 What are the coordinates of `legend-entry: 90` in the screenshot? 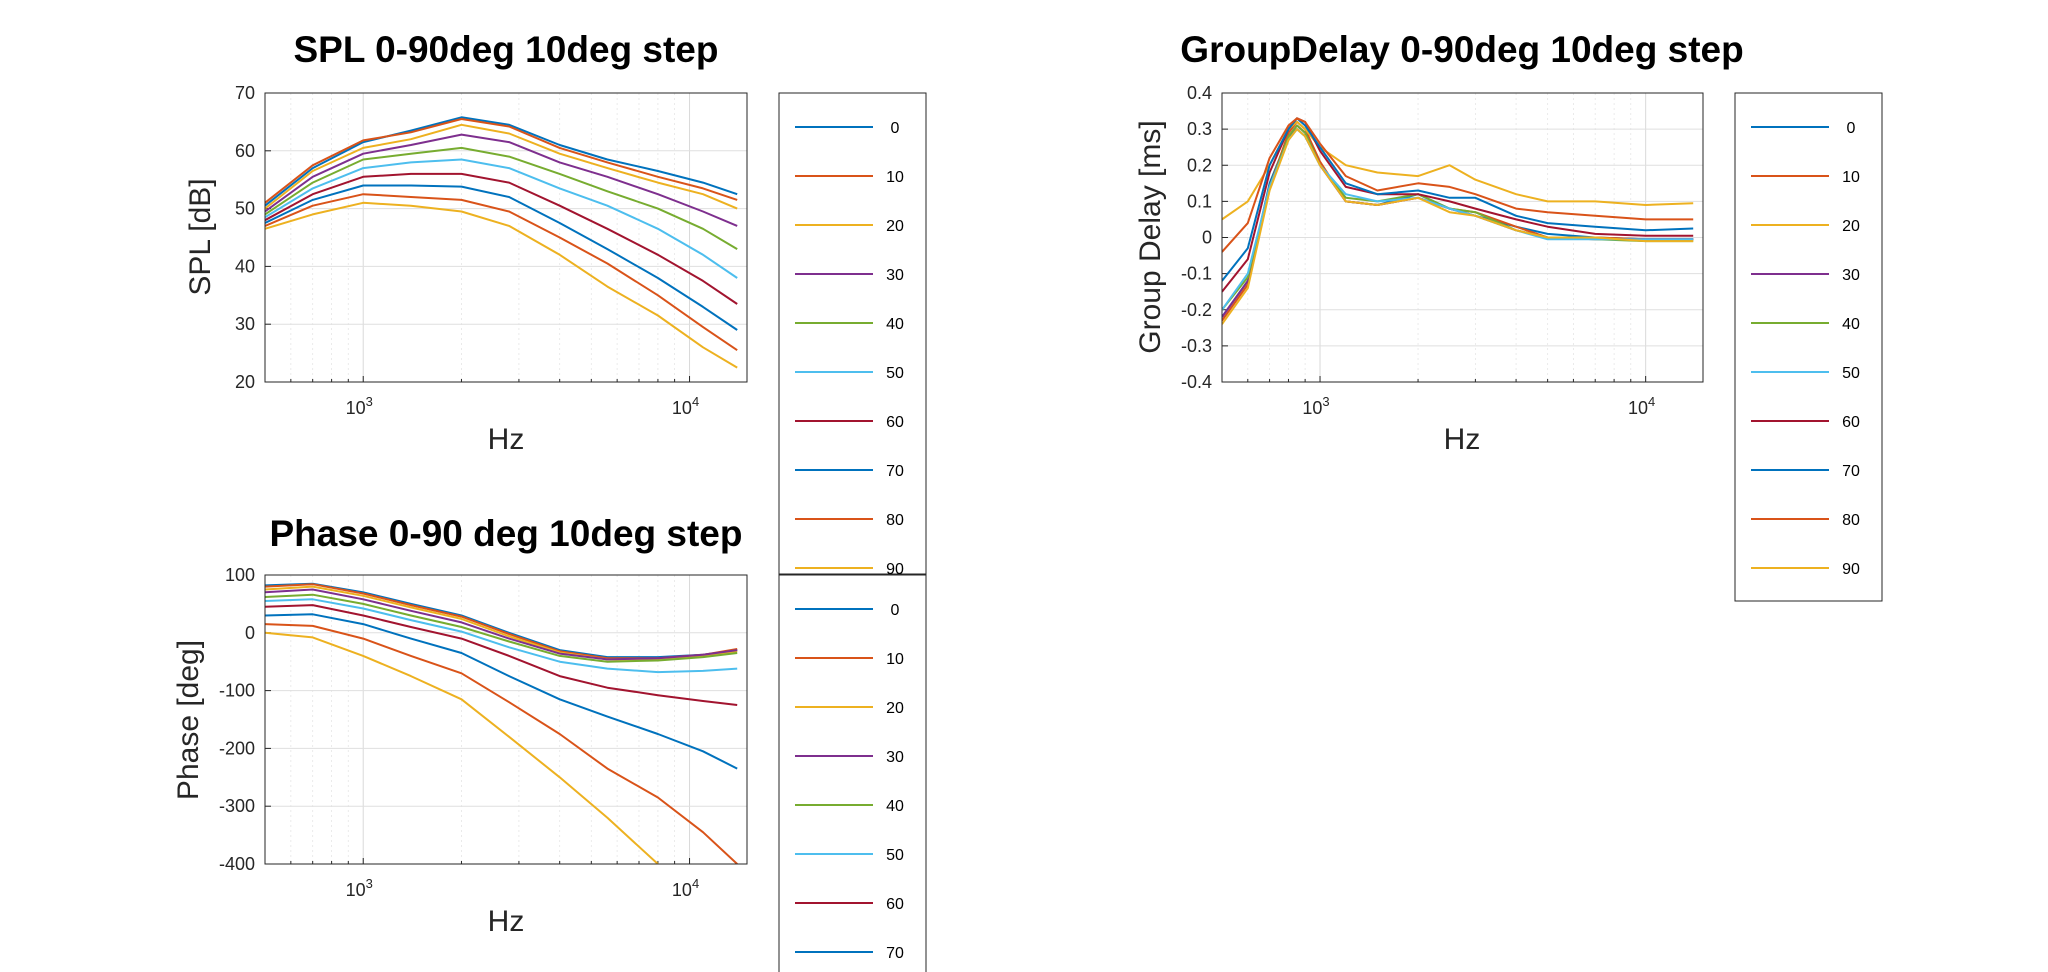 It's located at (895, 569).